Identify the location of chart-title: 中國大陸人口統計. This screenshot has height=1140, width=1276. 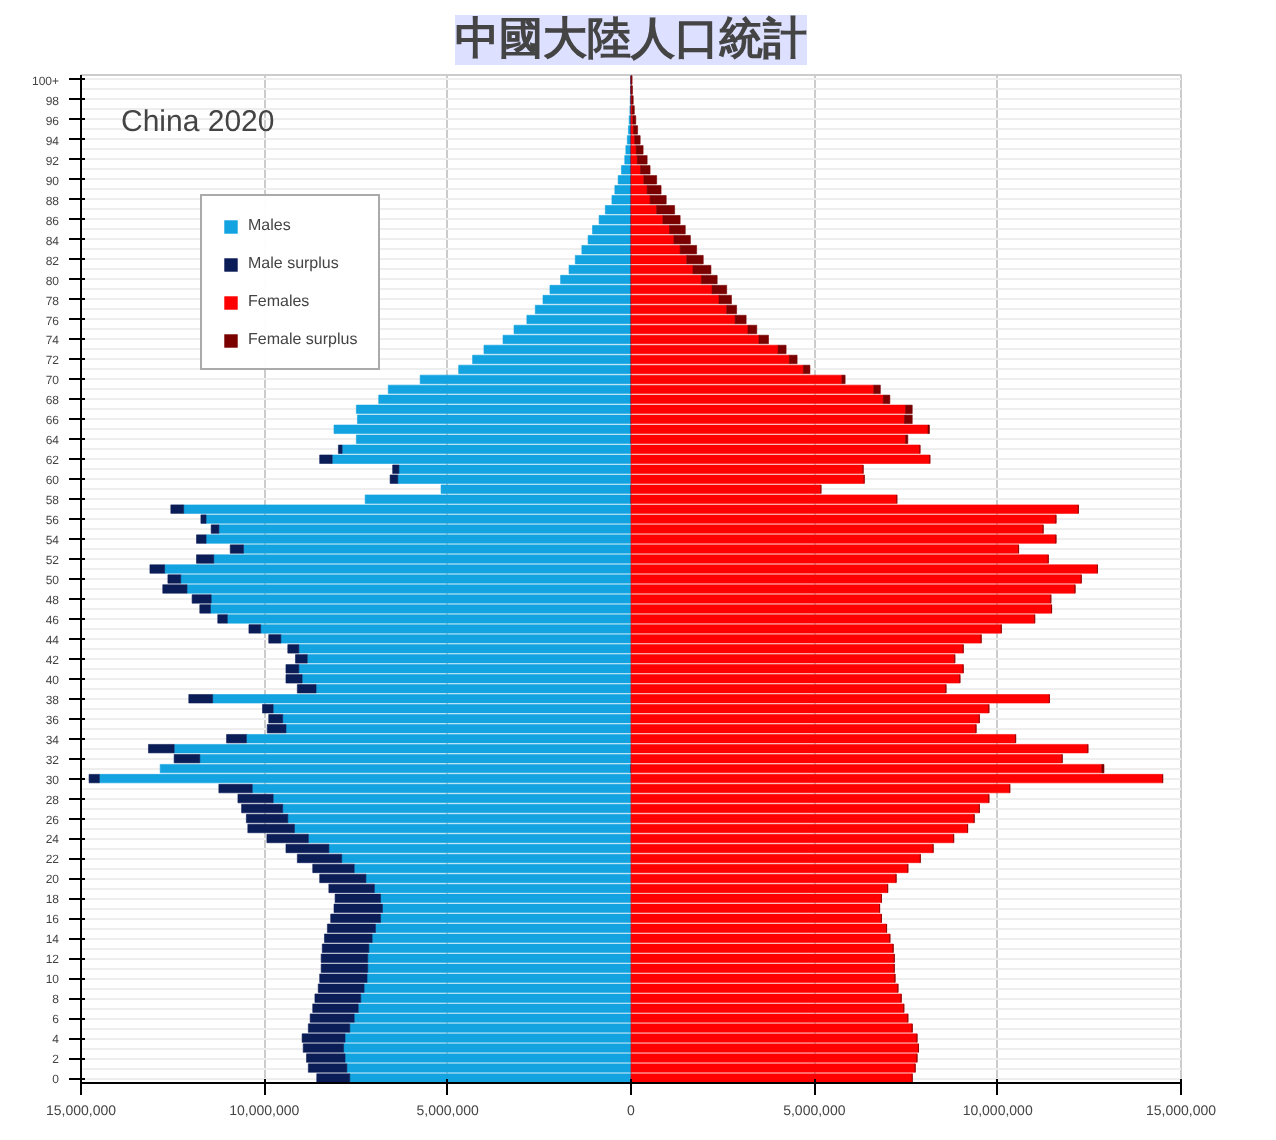
(631, 40).